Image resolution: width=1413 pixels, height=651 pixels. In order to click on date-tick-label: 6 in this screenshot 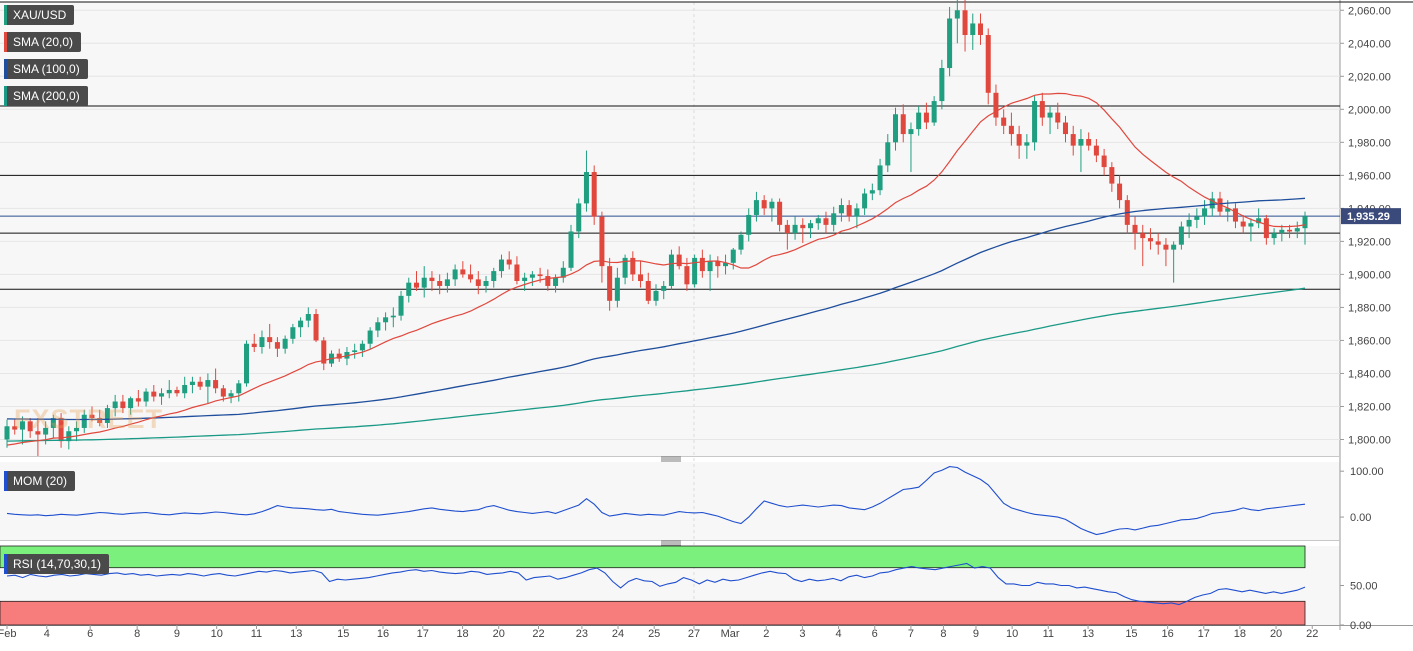, I will do `click(875, 634)`.